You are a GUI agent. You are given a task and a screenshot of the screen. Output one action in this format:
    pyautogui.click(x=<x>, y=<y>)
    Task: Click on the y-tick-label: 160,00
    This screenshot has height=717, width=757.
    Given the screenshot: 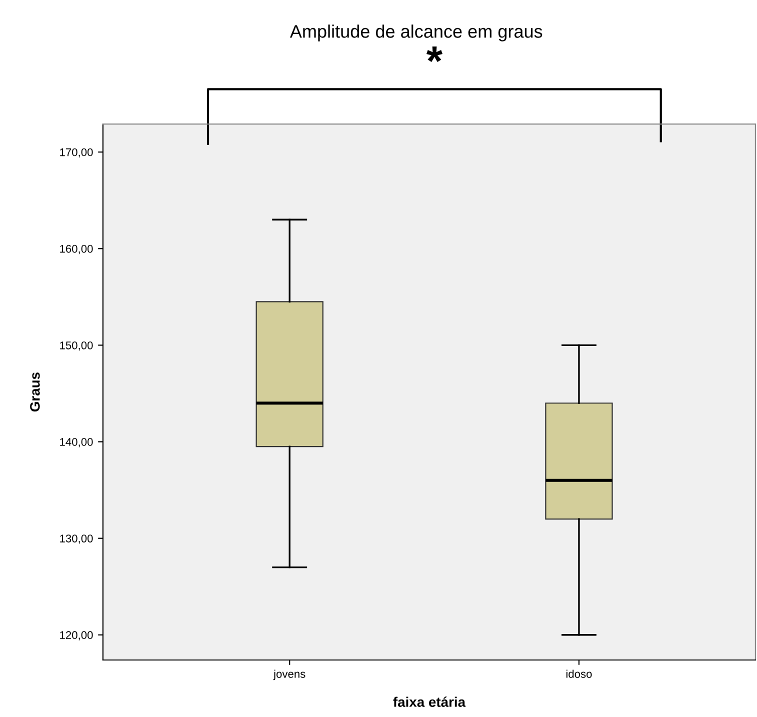 What is the action you would take?
    pyautogui.click(x=76, y=249)
    